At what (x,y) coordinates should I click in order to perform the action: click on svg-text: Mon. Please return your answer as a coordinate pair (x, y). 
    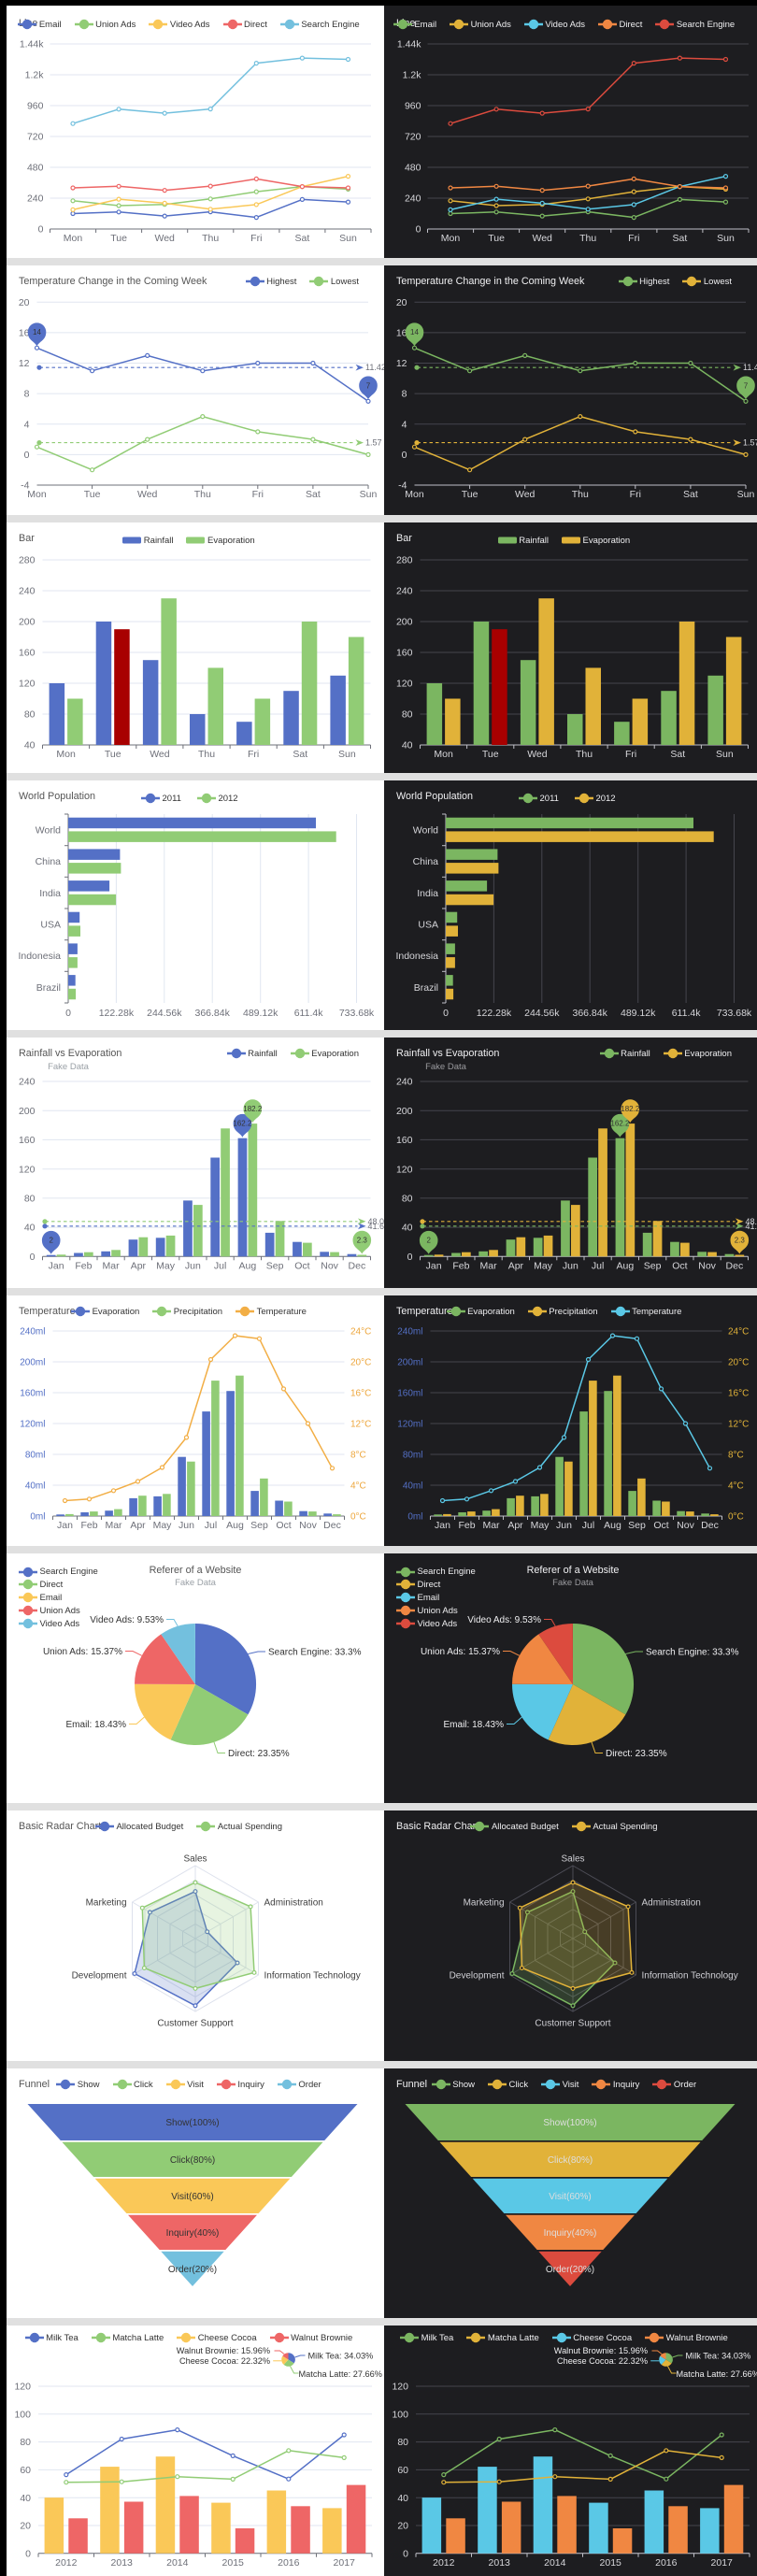
    Looking at the image, I should click on (414, 494).